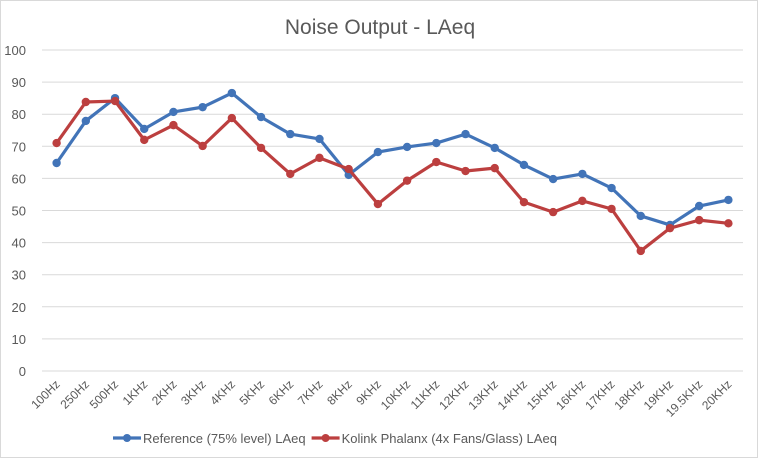 This screenshot has height=458, width=758. What do you see at coordinates (449, 438) in the screenshot?
I see `legend-label: Kolink Phalanx (4x Fans/Glass) LAeq` at bounding box center [449, 438].